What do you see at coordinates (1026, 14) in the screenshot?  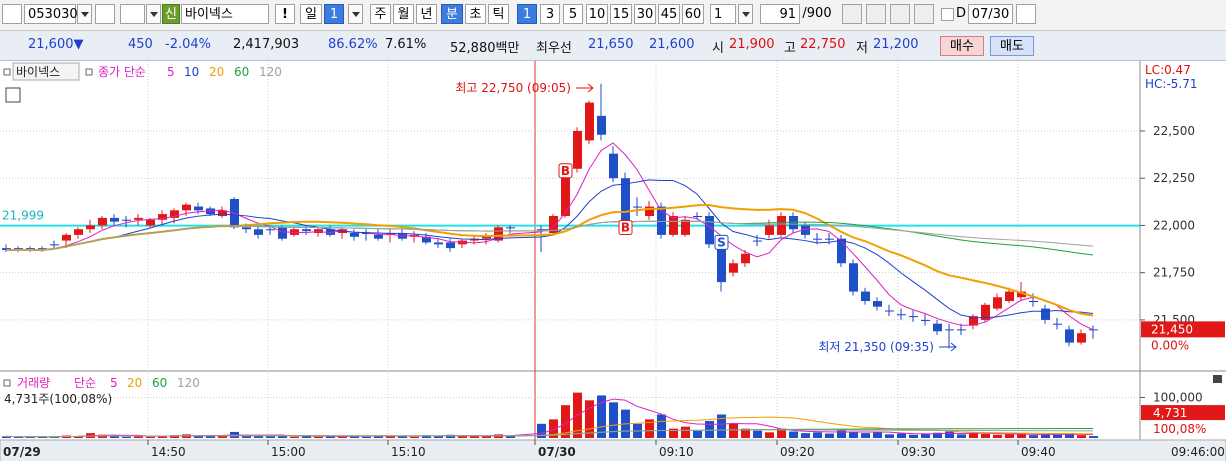 I see `calendar-button` at bounding box center [1026, 14].